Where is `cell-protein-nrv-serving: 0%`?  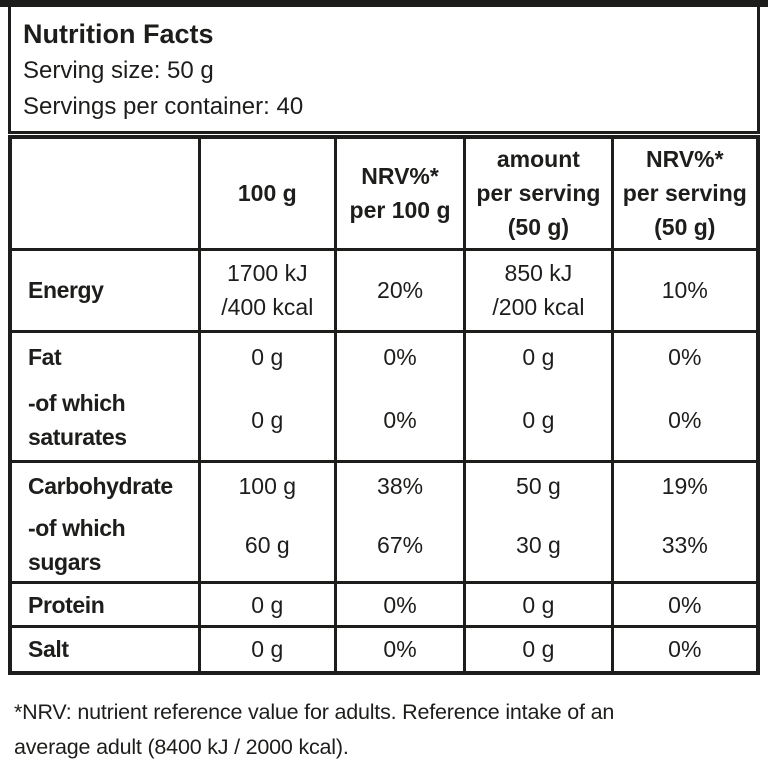
cell-protein-nrv-serving: 0% is located at coordinates (685, 604).